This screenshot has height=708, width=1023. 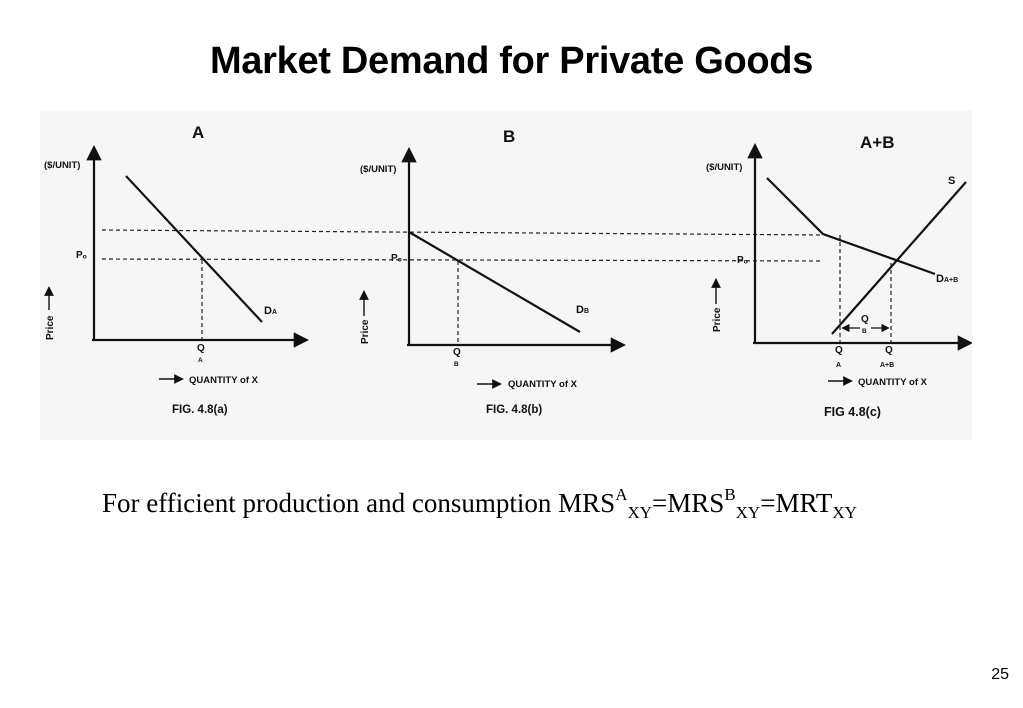 I want to click on panel-a-caption: FIG. 4.8(a), so click(x=200, y=410).